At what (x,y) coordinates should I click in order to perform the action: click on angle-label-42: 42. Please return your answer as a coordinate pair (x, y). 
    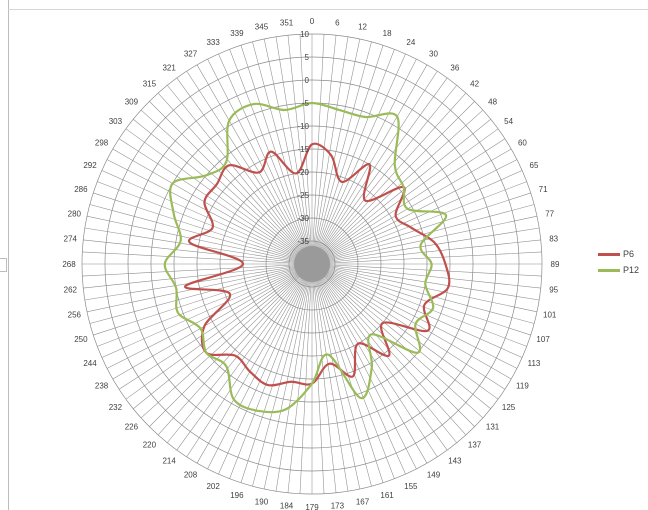
    Looking at the image, I should click on (474, 83).